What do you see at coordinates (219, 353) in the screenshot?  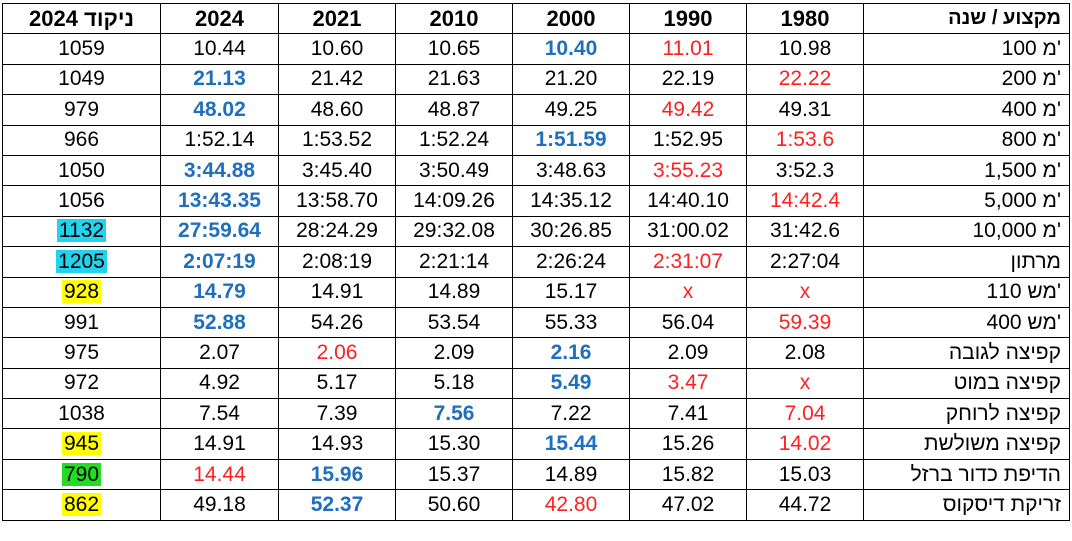 I see `result-cell-2024: 2.07` at bounding box center [219, 353].